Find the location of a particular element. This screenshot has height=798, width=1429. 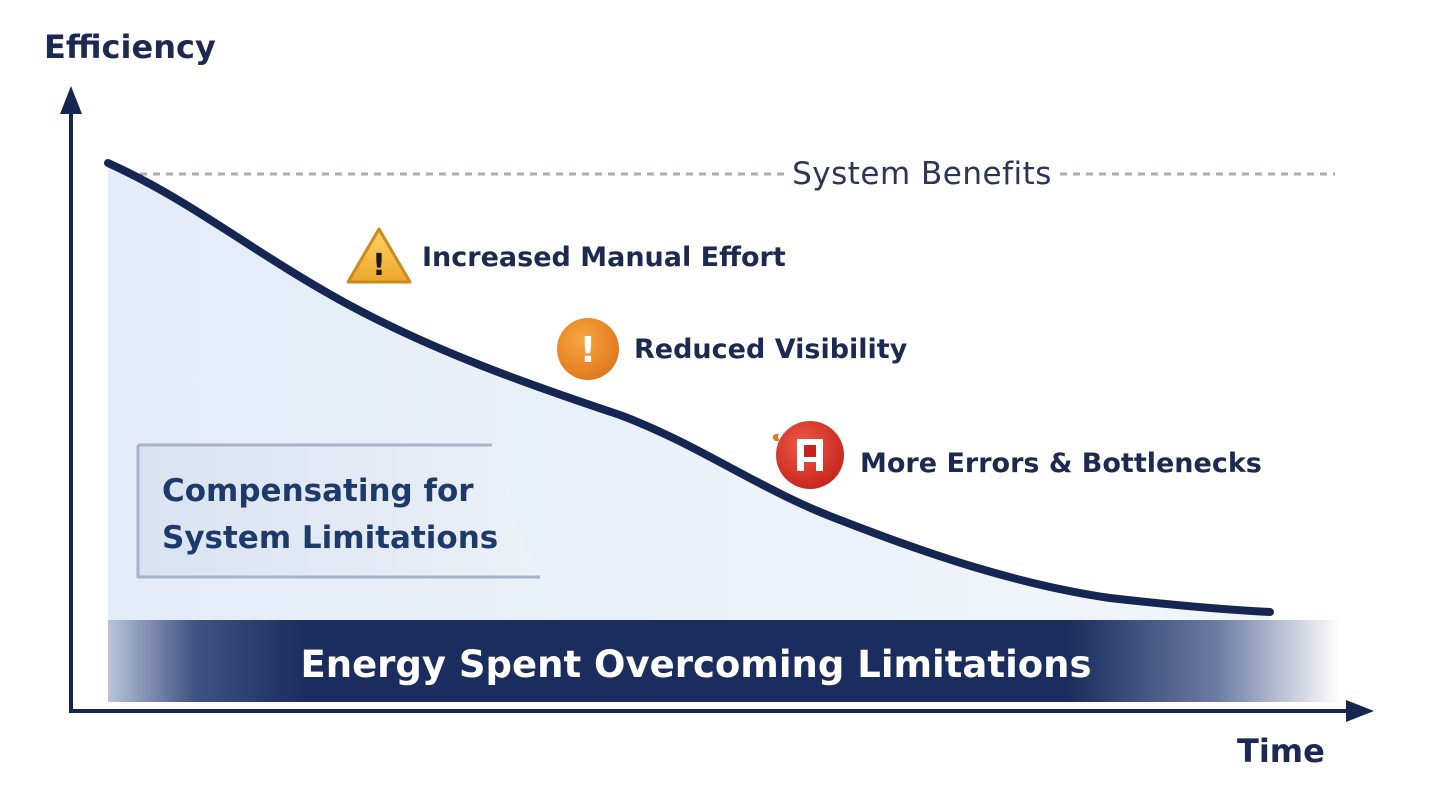

exclamation-circle-icon: ! is located at coordinates (588, 349).